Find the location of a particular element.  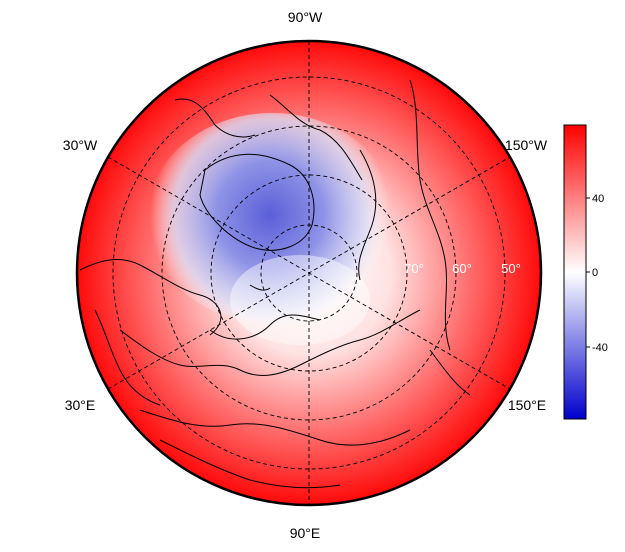

colorbar-gradient is located at coordinates (575, 272).